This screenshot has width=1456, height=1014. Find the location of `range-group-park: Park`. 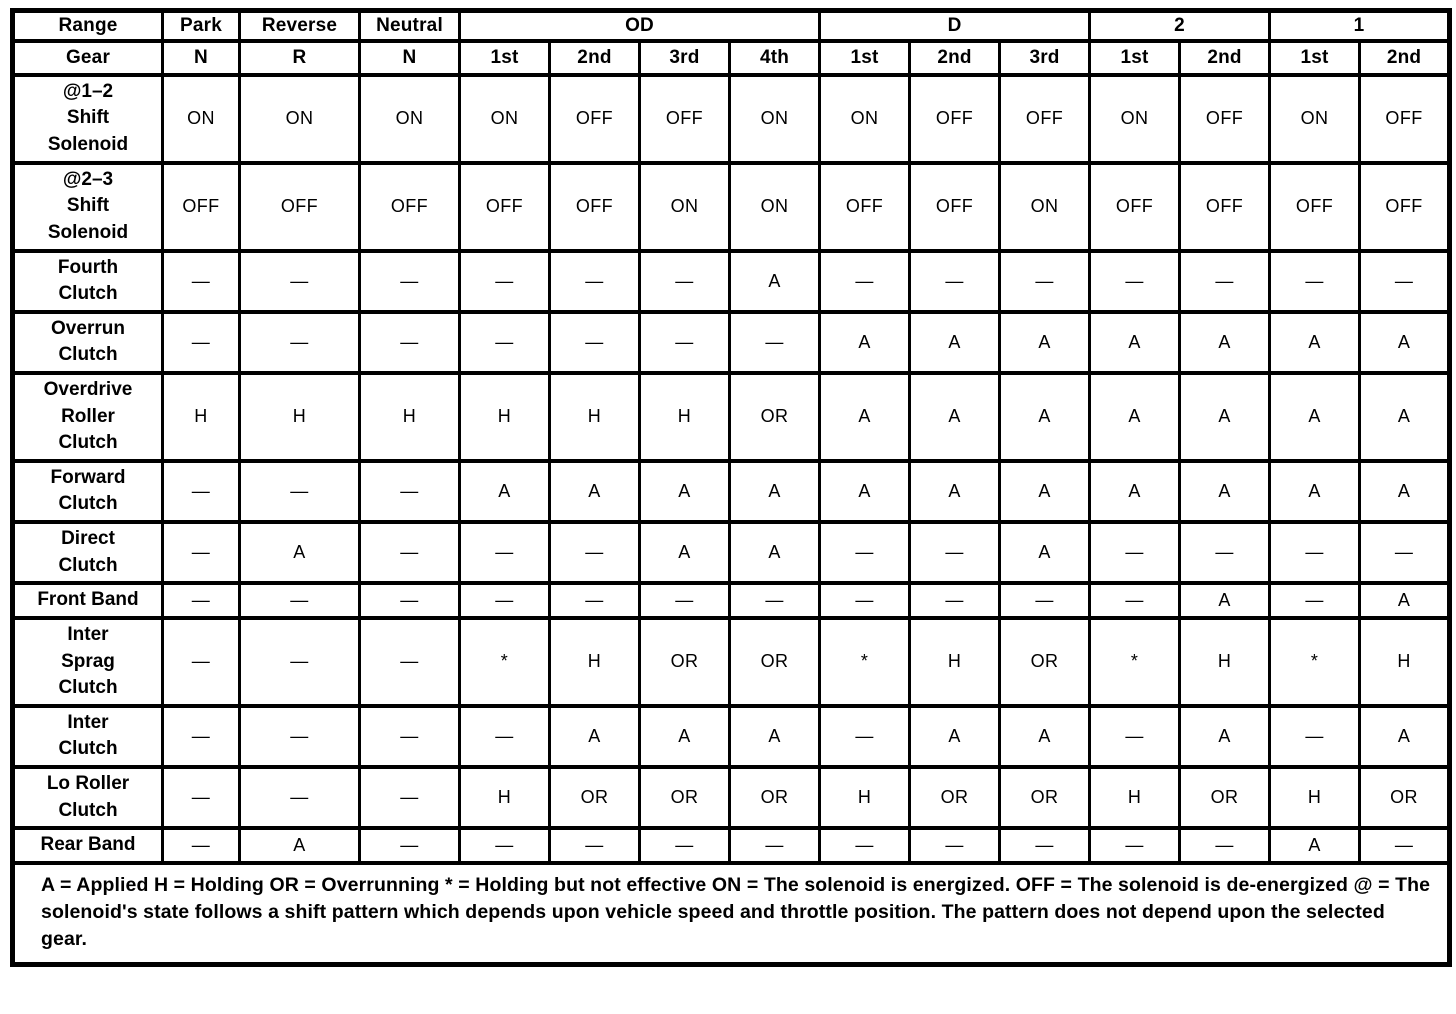

range-group-park: Park is located at coordinates (201, 25).